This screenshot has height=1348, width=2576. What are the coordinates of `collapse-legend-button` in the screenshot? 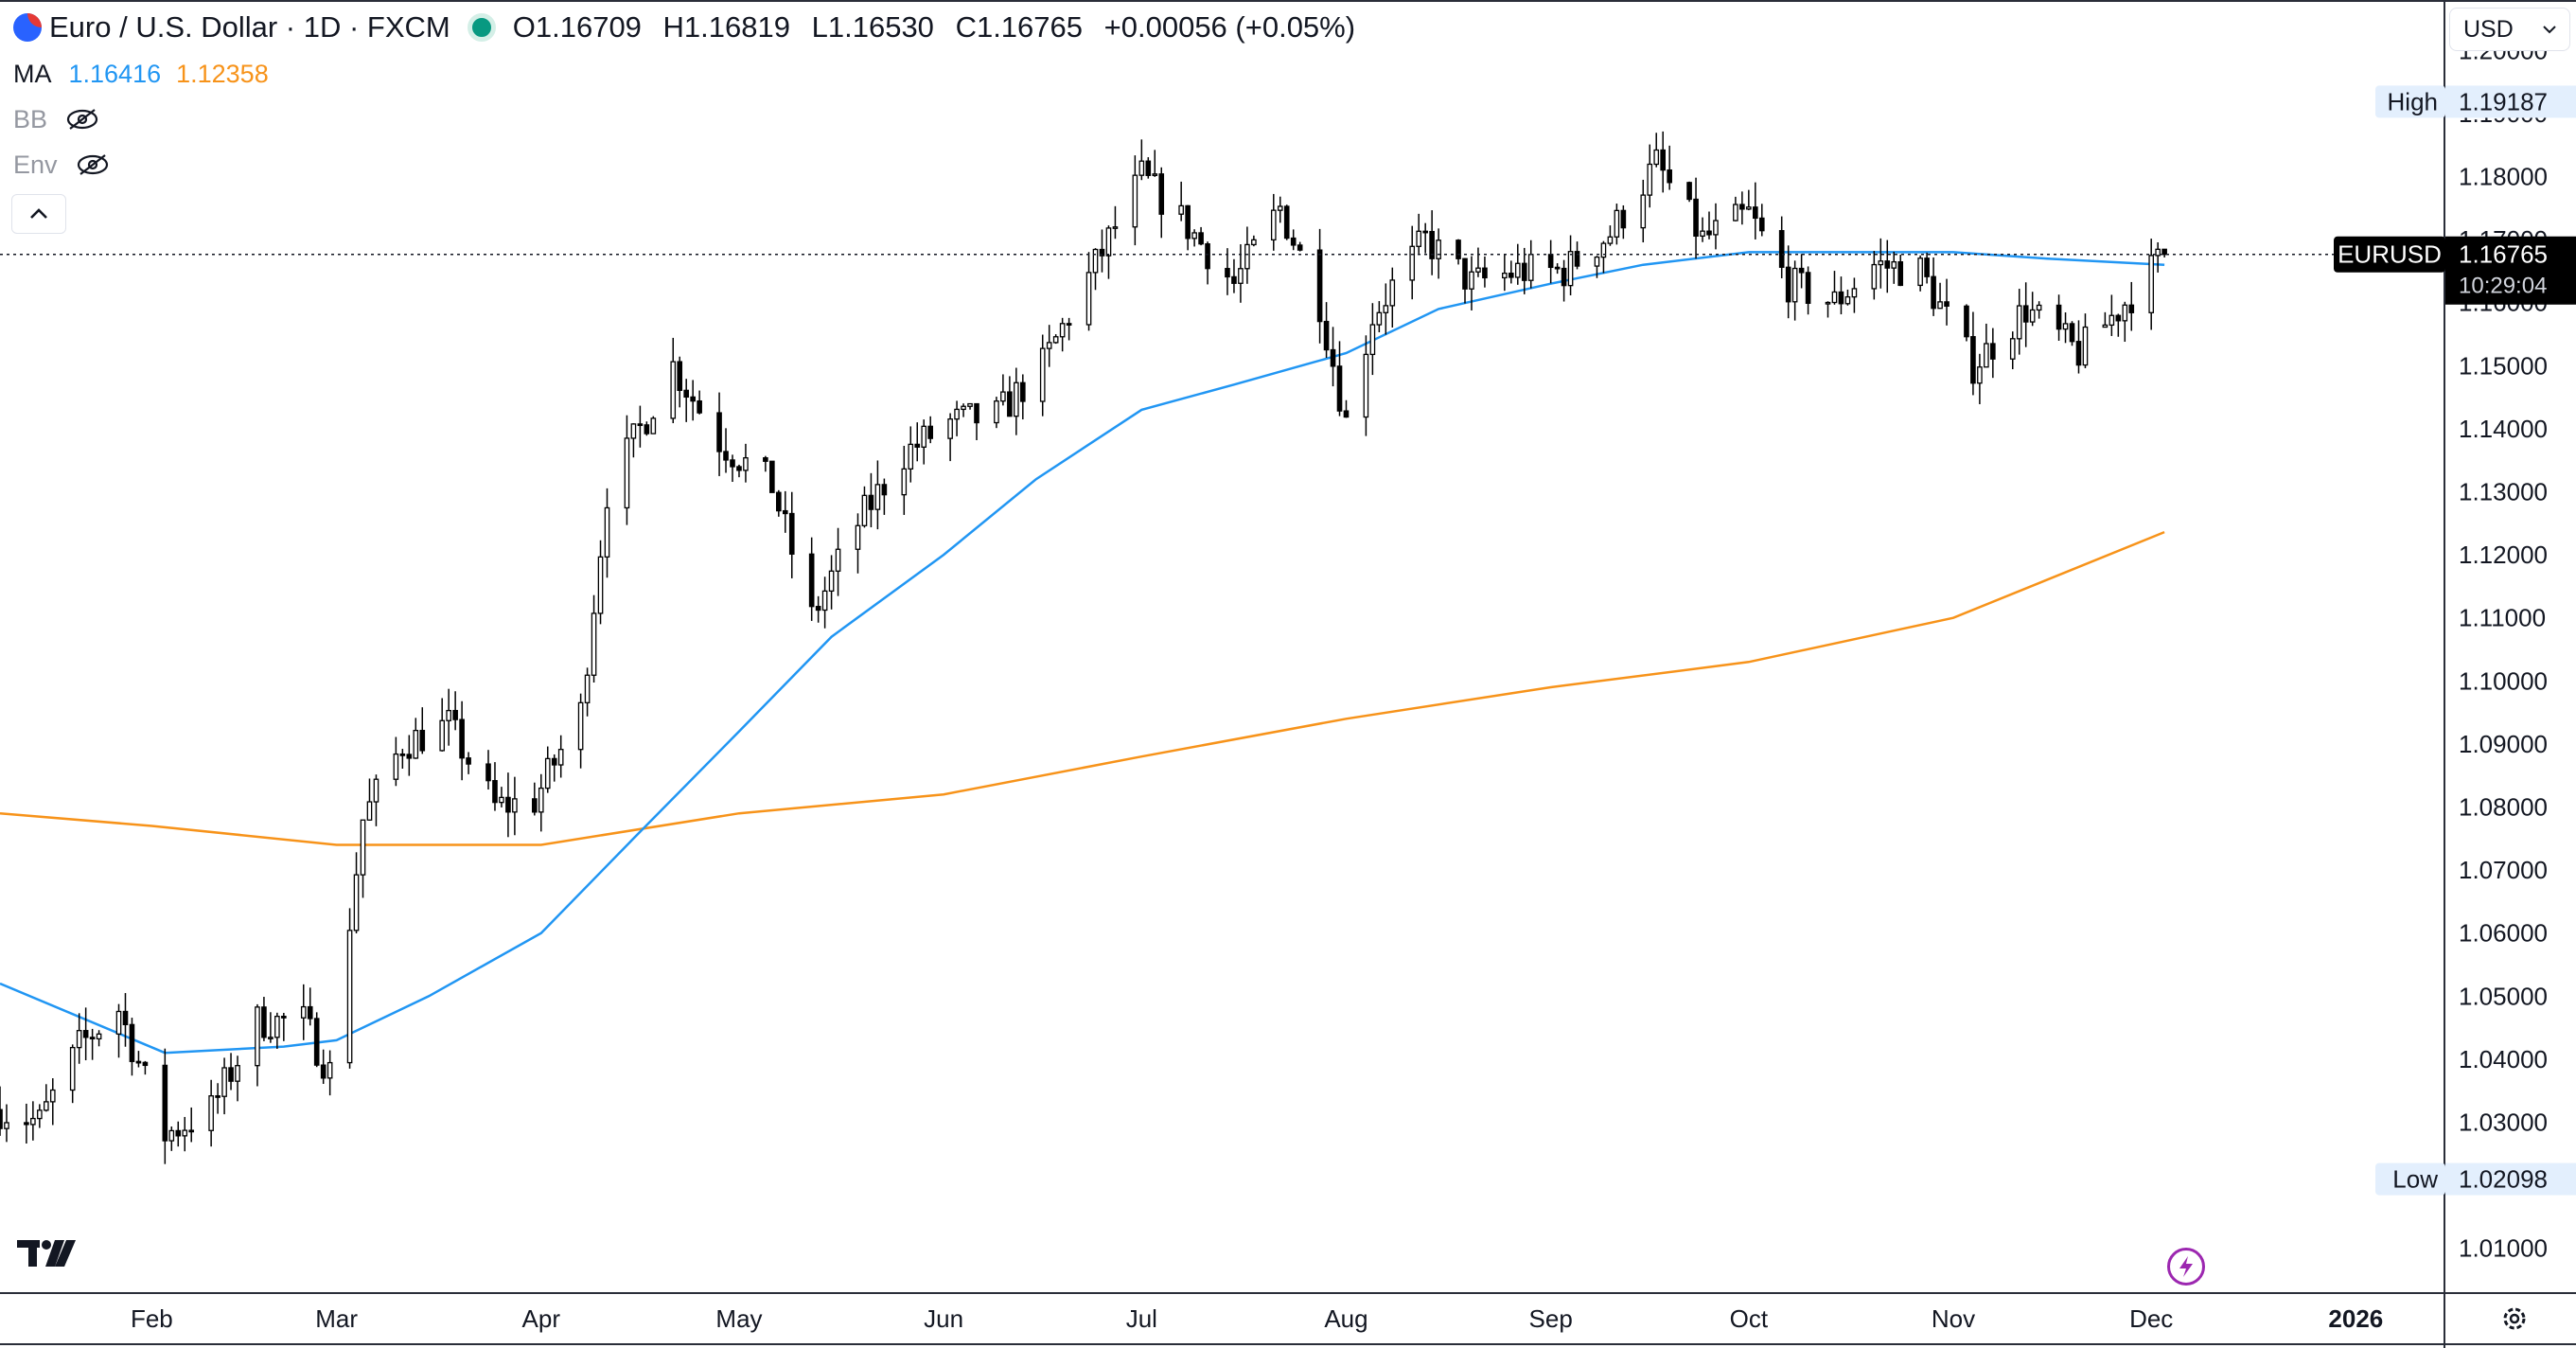 It's located at (38, 214).